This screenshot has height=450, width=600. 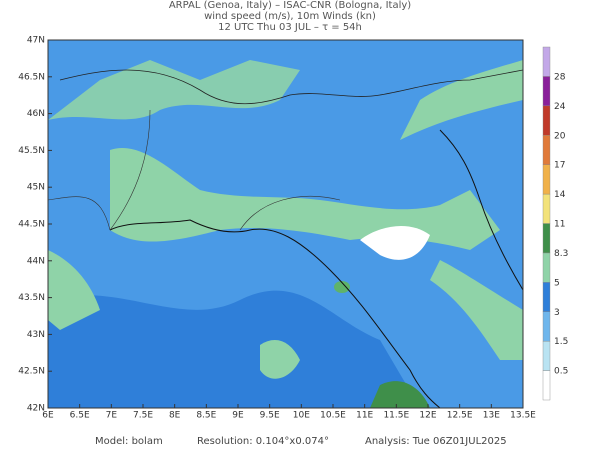 What do you see at coordinates (333, 416) in the screenshot?
I see `lon-label: 10.5E` at bounding box center [333, 416].